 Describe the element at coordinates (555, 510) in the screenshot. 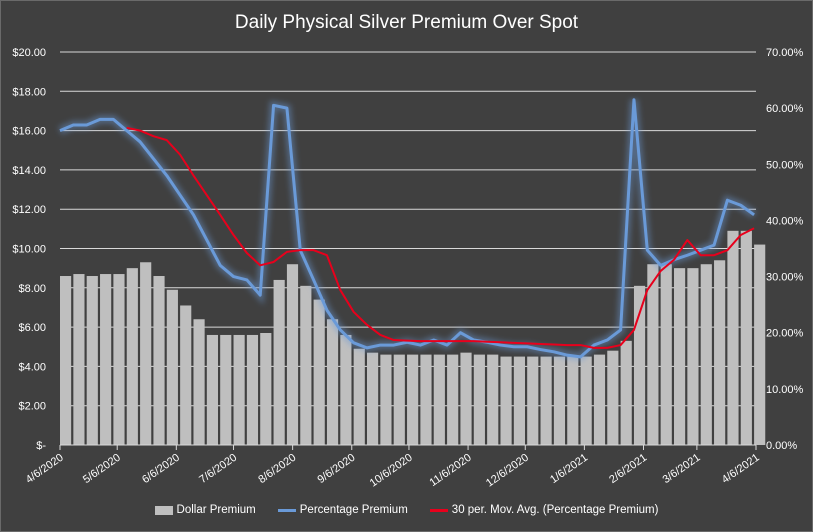

I see `legend-label: 30 per. Mov. Avg. (Percentage Premium)` at that location.